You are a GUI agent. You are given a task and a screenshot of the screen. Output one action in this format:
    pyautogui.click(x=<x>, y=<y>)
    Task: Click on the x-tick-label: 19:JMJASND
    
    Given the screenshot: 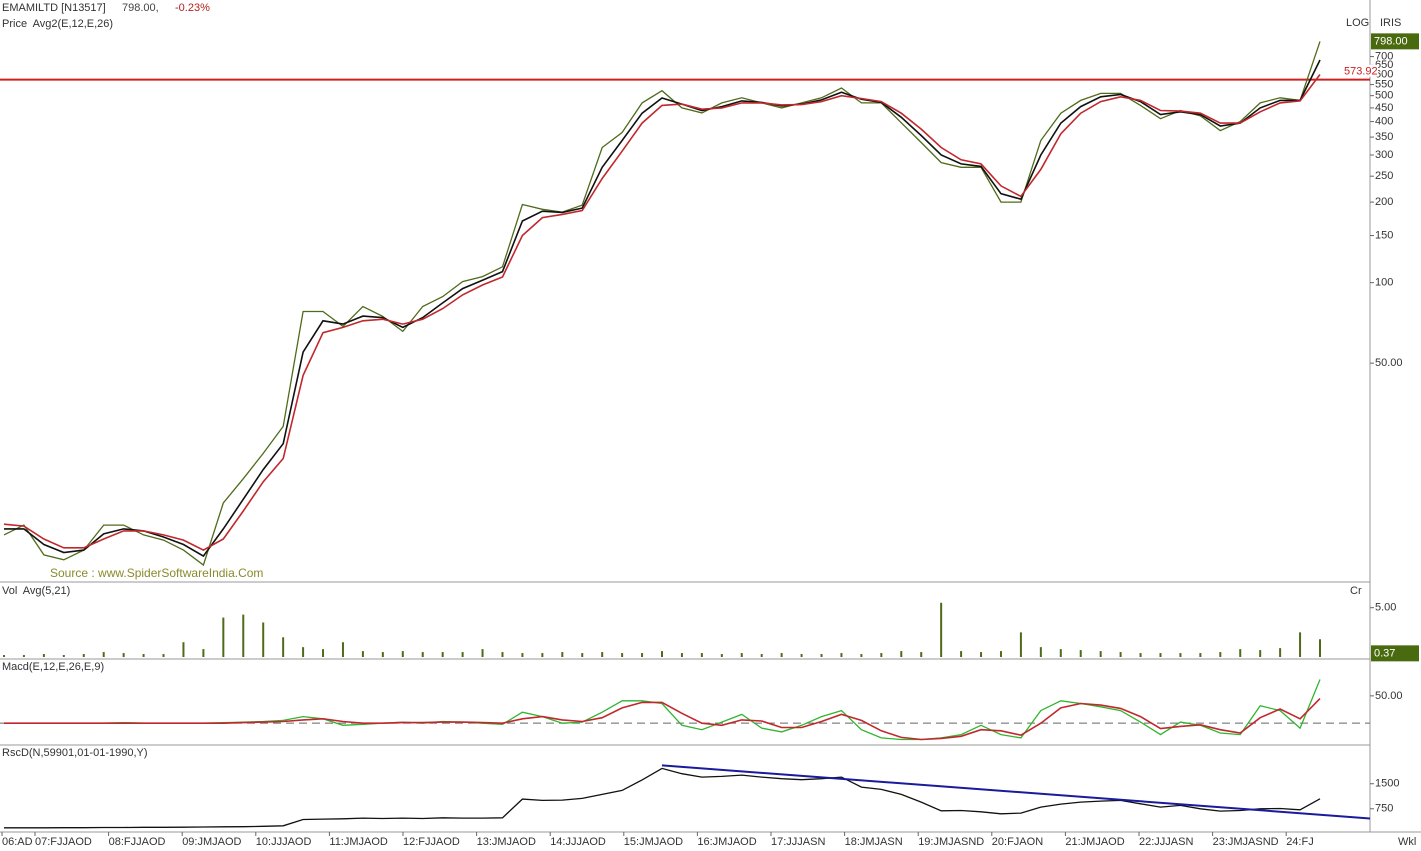 What is the action you would take?
    pyautogui.click(x=951, y=842)
    